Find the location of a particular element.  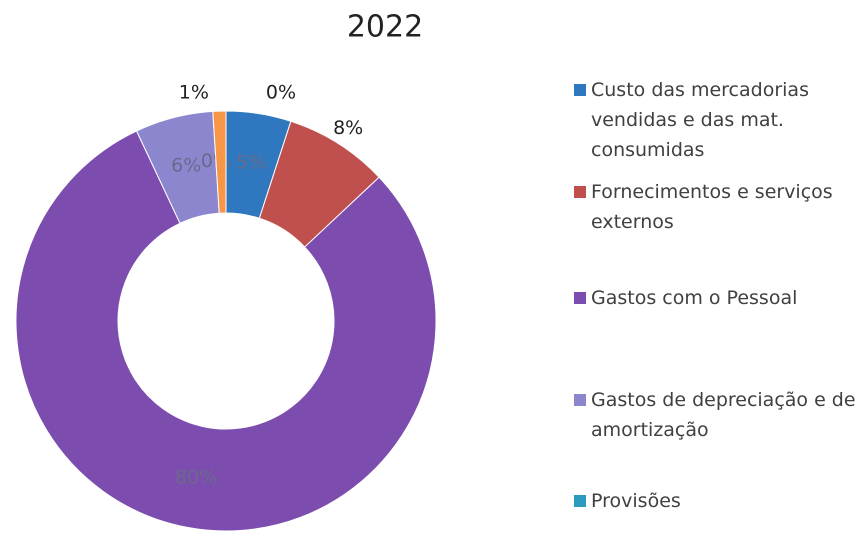

chart-title: 2022 is located at coordinates (385, 27).